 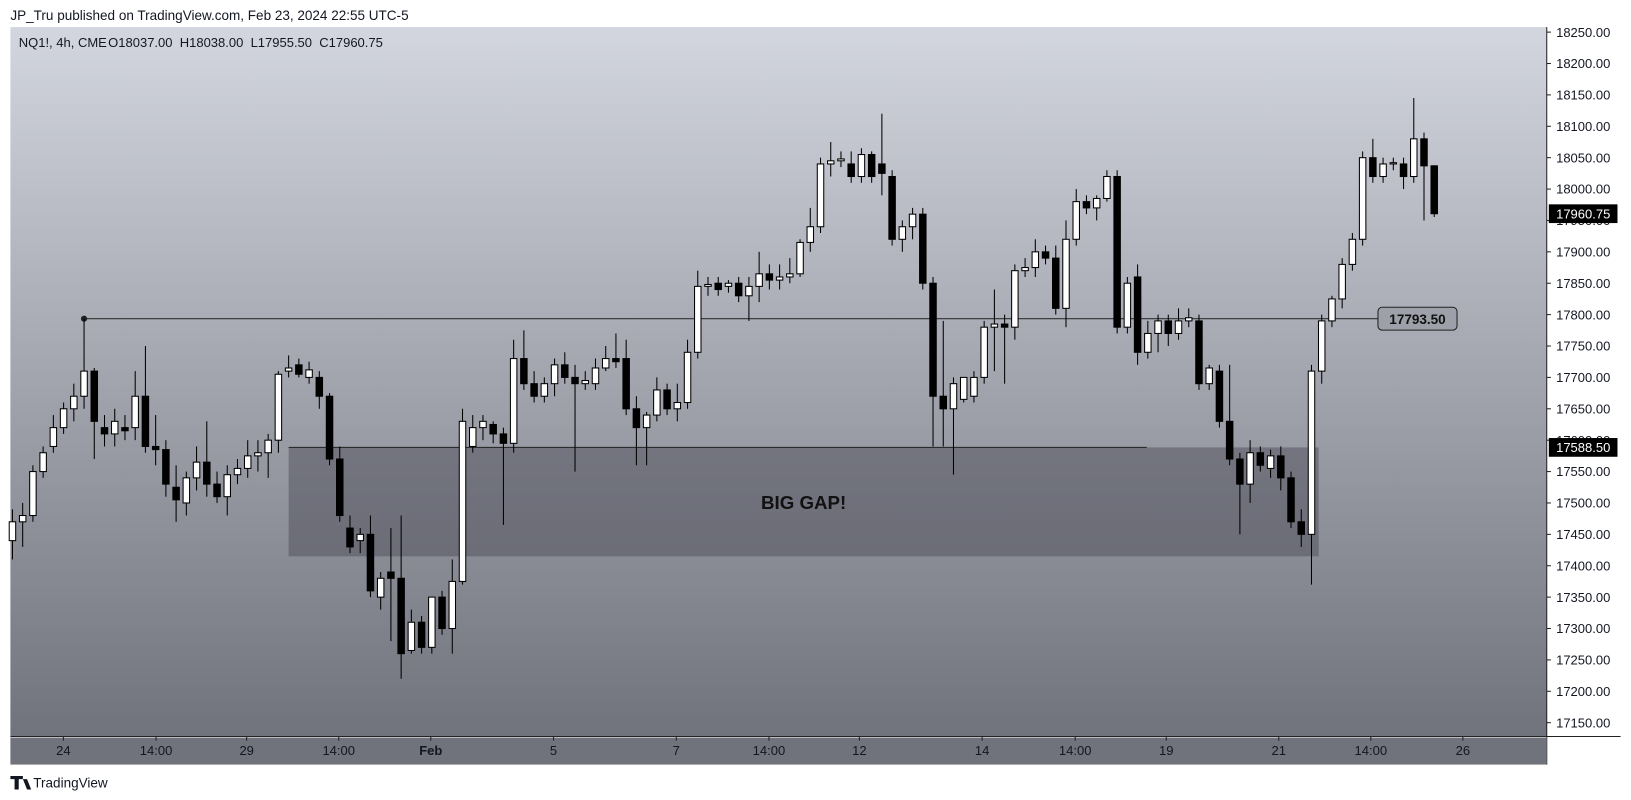 What do you see at coordinates (1583, 314) in the screenshot?
I see `y-tick-label: 17800.00` at bounding box center [1583, 314].